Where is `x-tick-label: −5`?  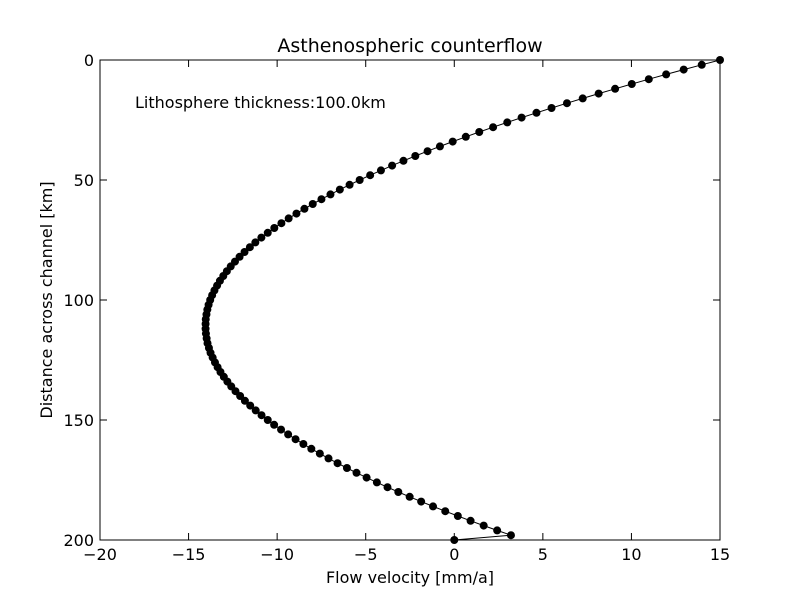
x-tick-label: −5 is located at coordinates (366, 554).